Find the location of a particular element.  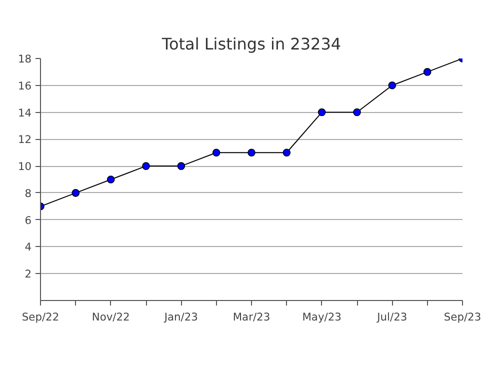

chart-title: Total Listings in 23234 is located at coordinates (251, 44).